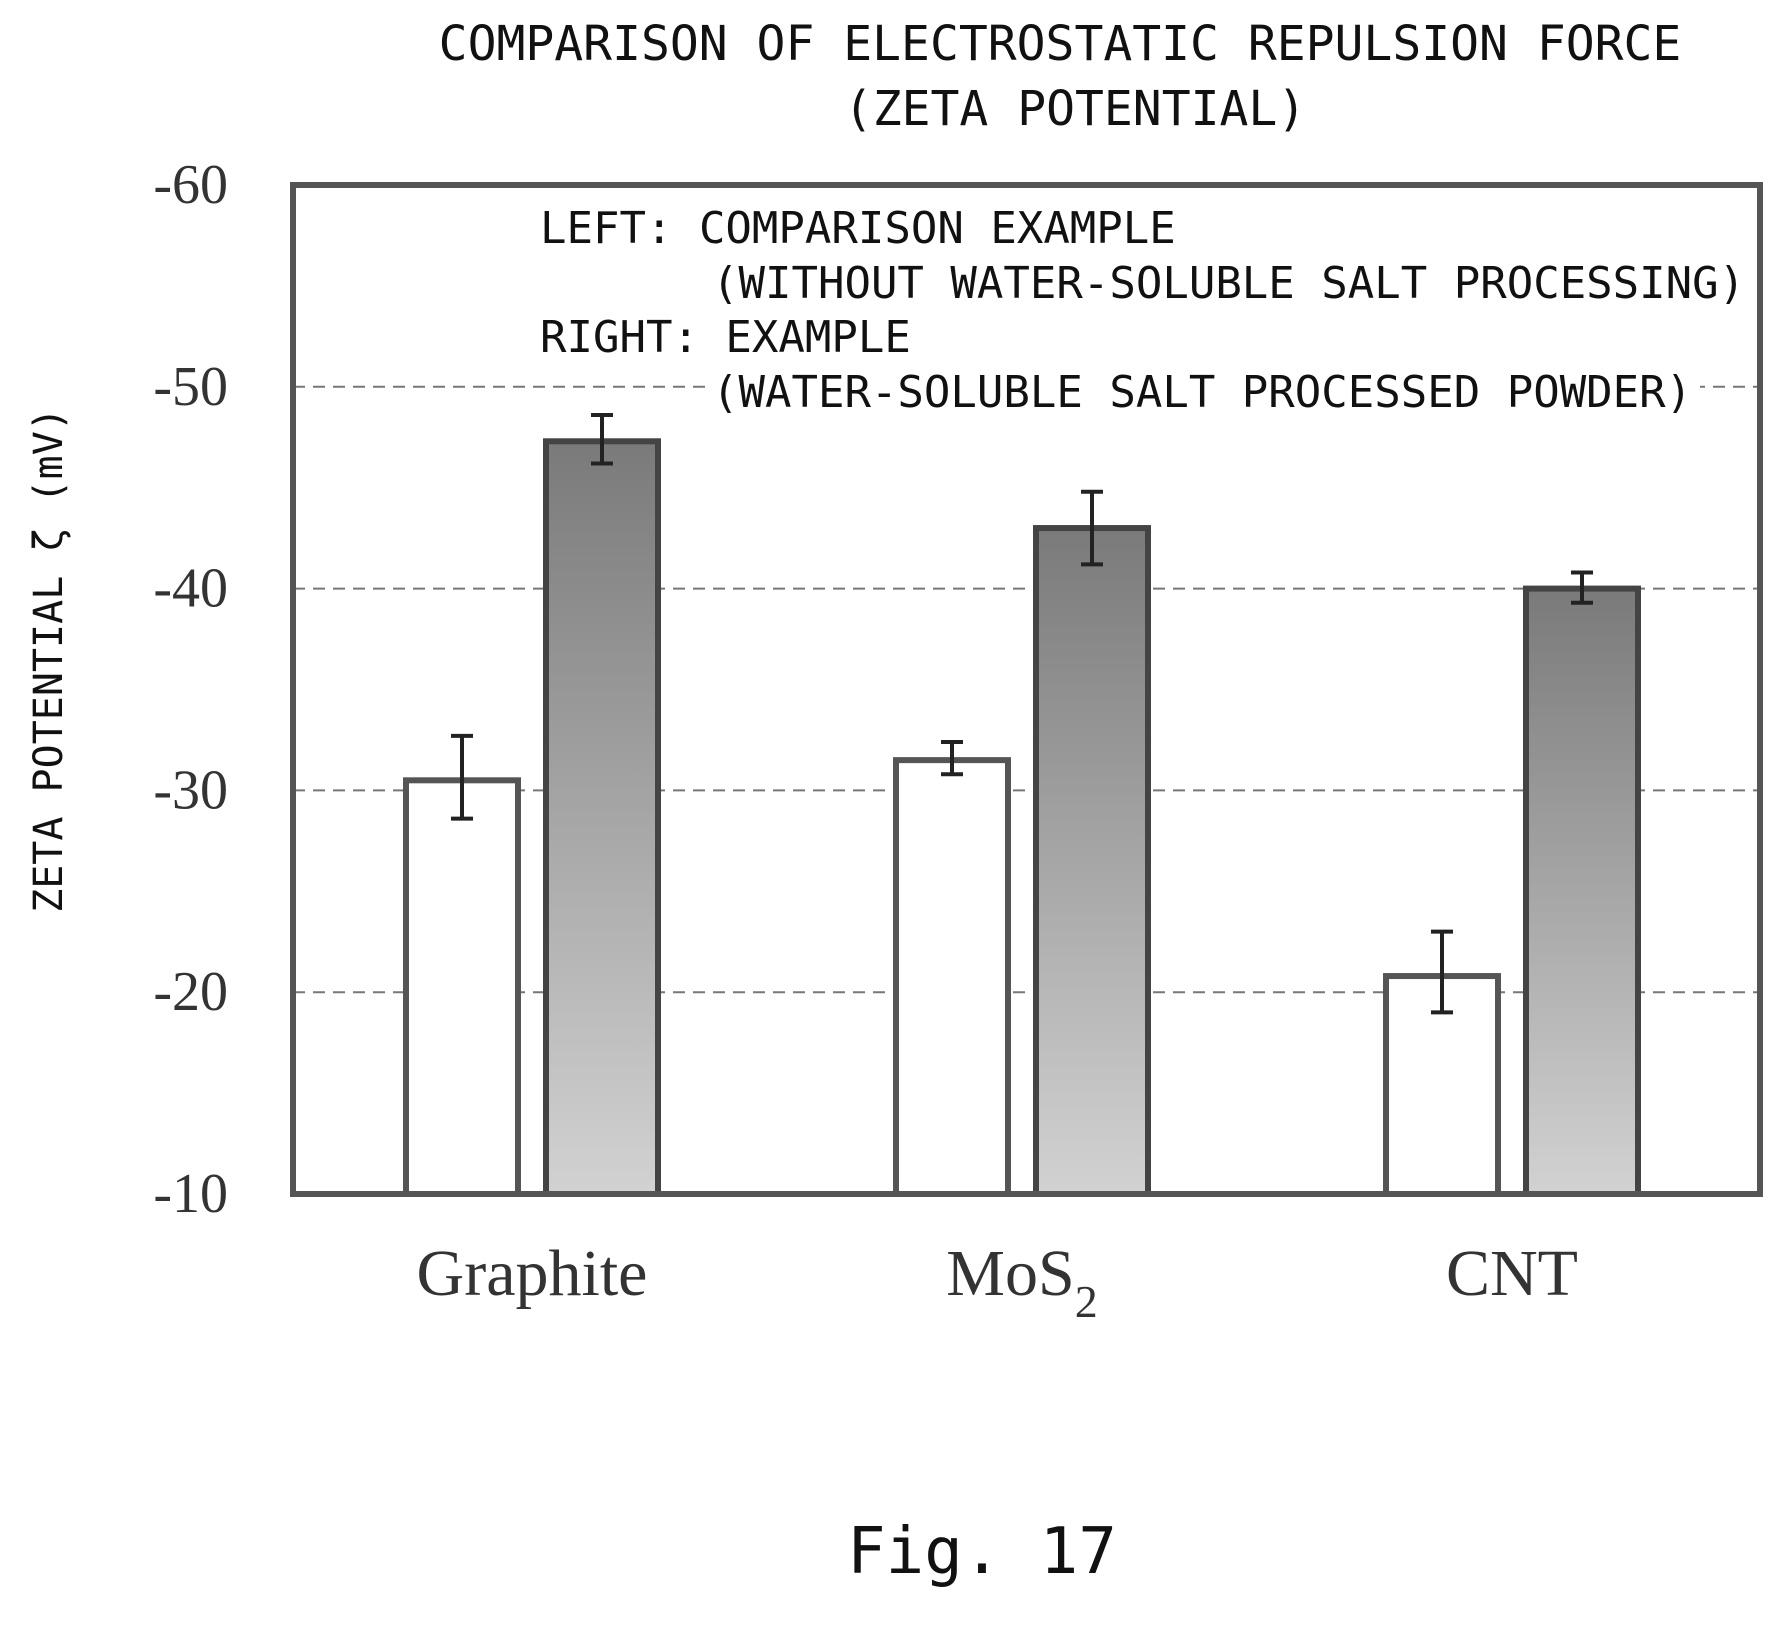 Image resolution: width=1785 pixels, height=1635 pixels. Describe the element at coordinates (532, 1273) in the screenshot. I see `x-category-label: Graphite` at that location.